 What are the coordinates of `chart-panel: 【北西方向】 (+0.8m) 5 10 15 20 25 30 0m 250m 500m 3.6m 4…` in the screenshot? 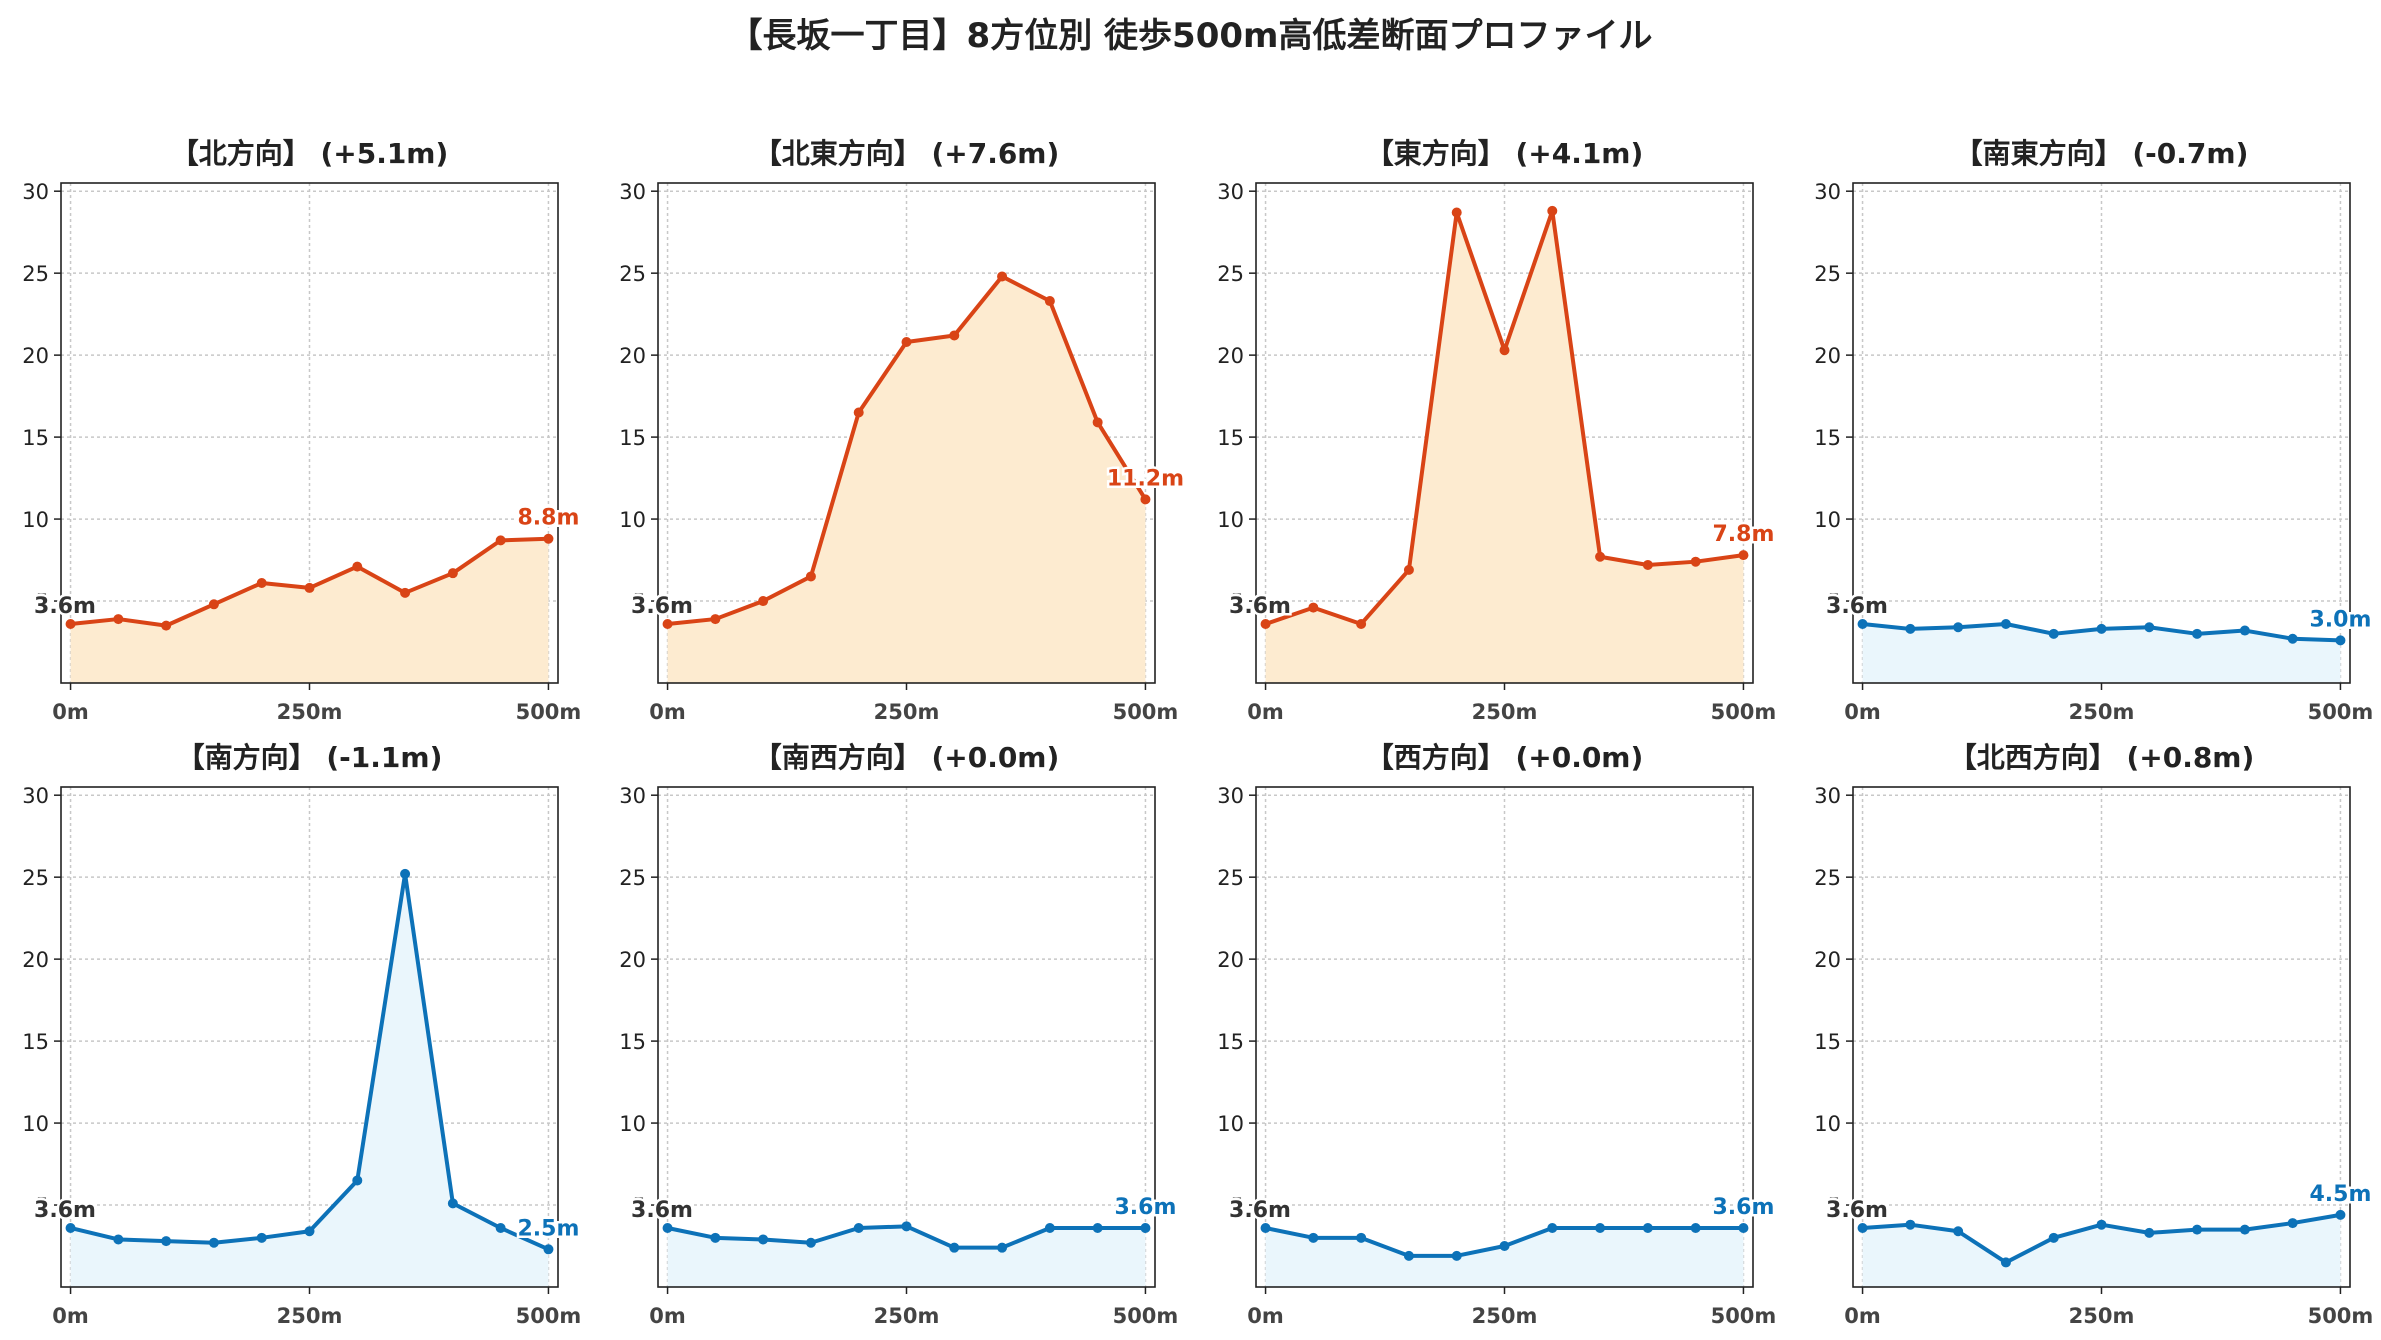 It's located at (2094, 1034).